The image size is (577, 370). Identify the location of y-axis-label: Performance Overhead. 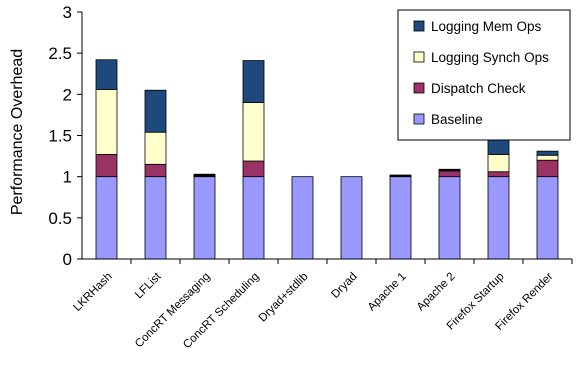
(17, 132).